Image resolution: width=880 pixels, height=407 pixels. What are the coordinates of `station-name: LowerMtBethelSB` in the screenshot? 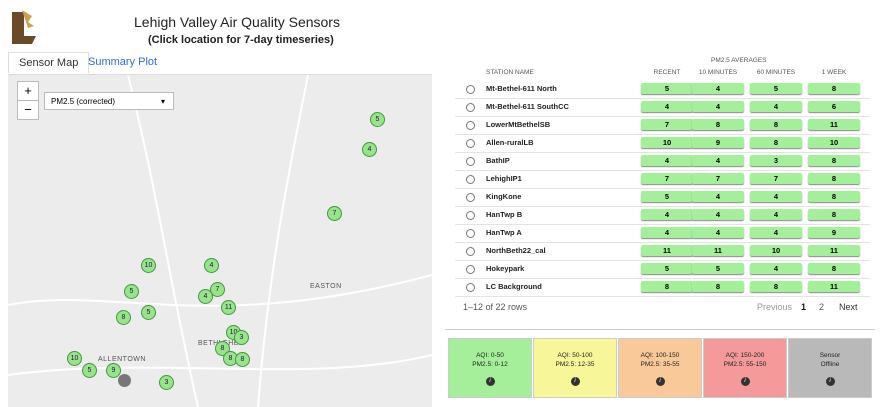 It's located at (518, 124).